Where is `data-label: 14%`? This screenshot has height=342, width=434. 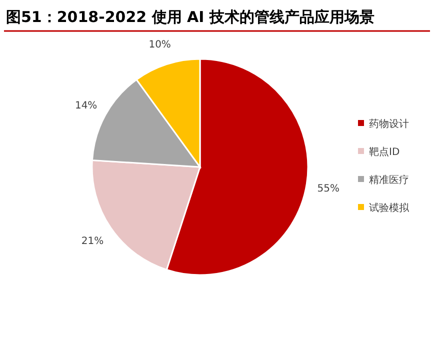 data-label: 14% is located at coordinates (86, 106).